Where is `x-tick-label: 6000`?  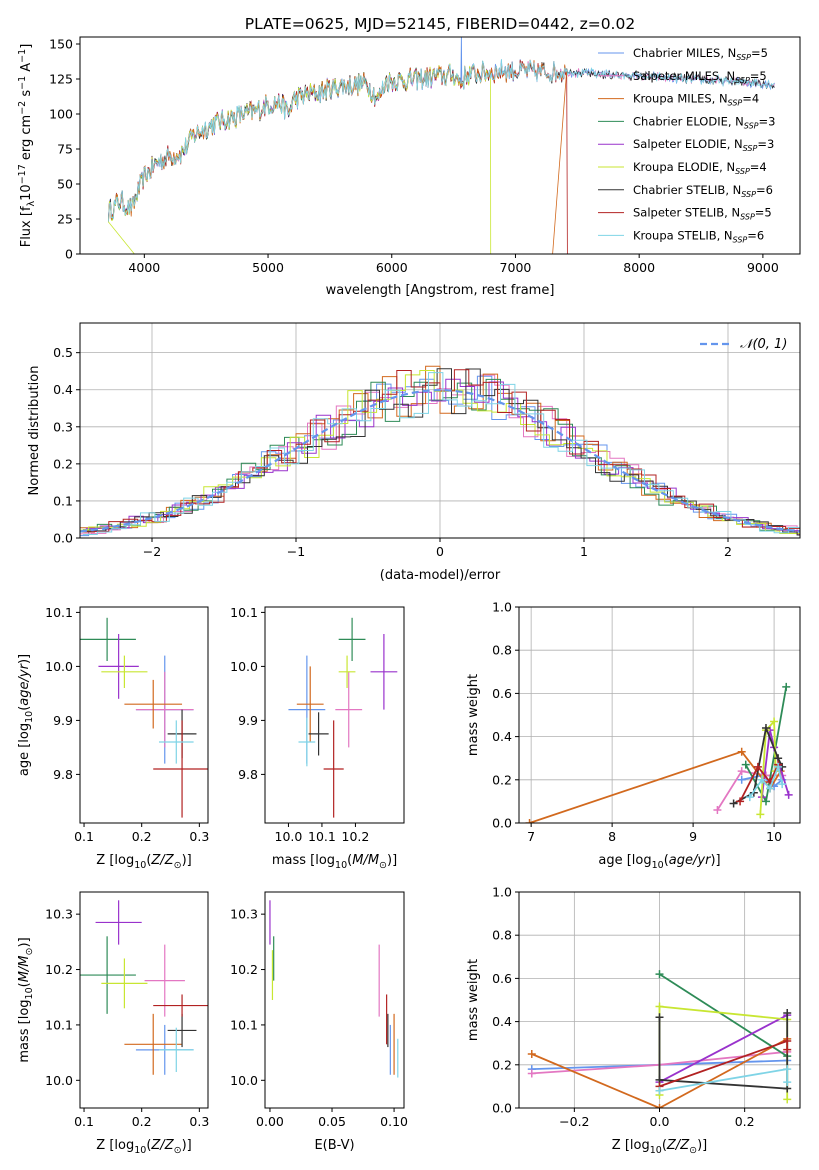
x-tick-label: 6000 is located at coordinates (392, 267).